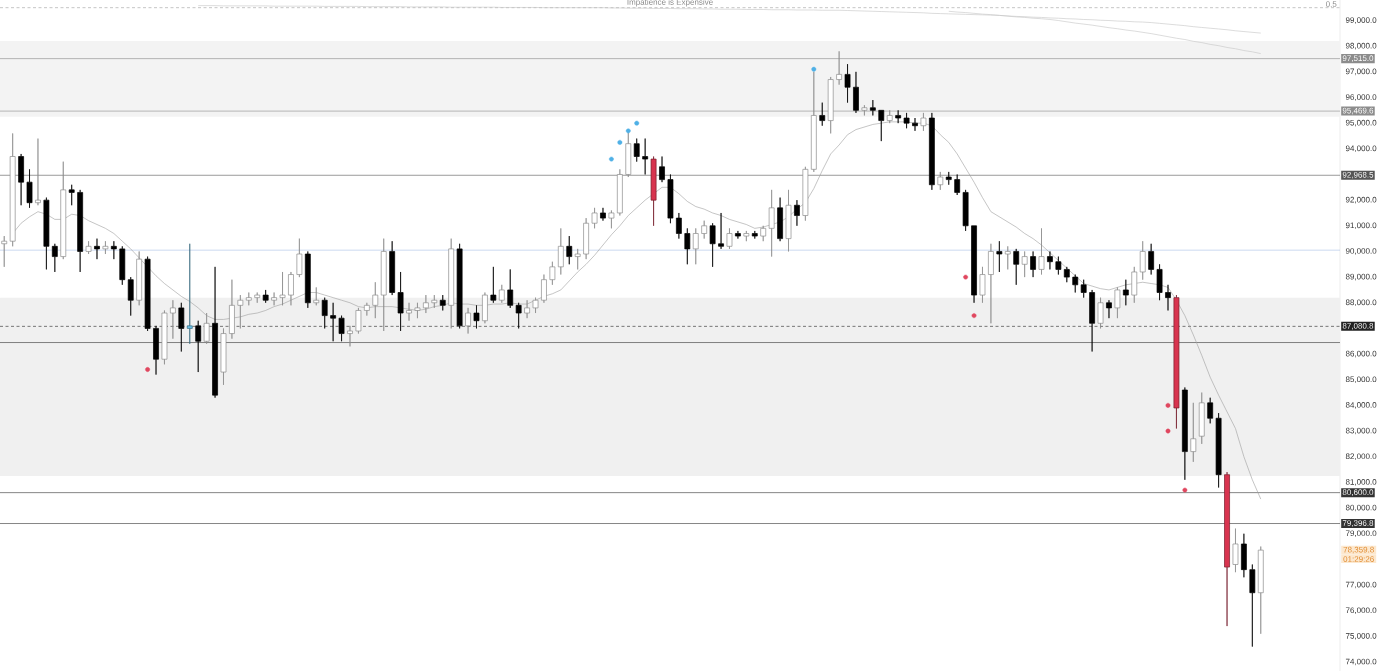 The image size is (1379, 671). What do you see at coordinates (1358, 58) in the screenshot?
I see `ref-line-label: 97,515.0` at bounding box center [1358, 58].